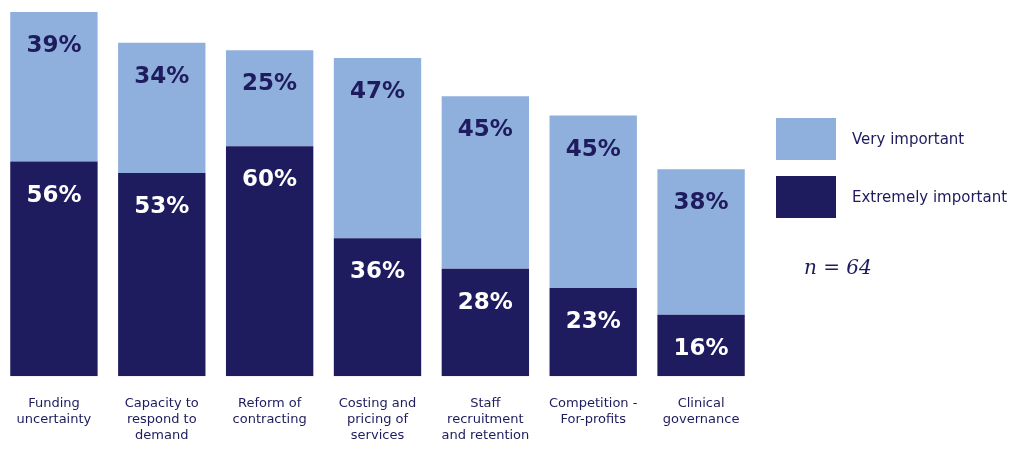 The image size is (1034, 455). Describe the element at coordinates (485, 300) in the screenshot. I see `data-label: 28%` at that location.